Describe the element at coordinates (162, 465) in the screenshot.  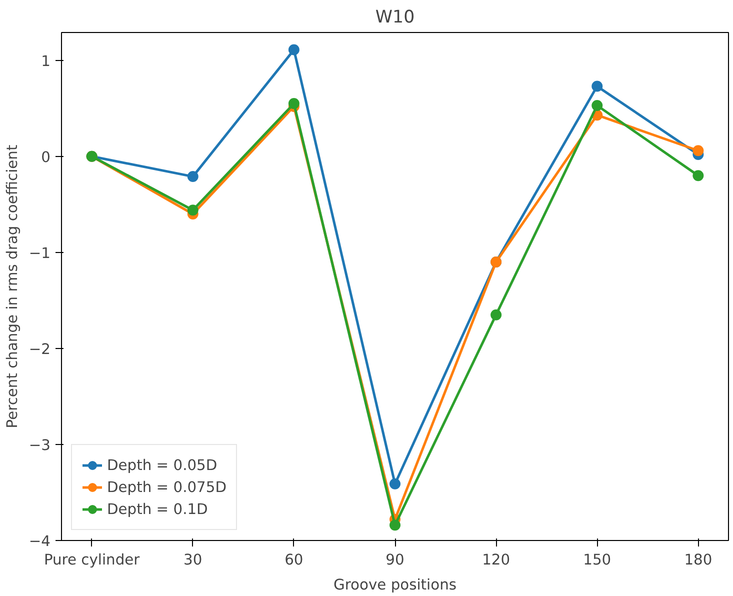
I see `legend-label: Depth = 0.05D` at that location.